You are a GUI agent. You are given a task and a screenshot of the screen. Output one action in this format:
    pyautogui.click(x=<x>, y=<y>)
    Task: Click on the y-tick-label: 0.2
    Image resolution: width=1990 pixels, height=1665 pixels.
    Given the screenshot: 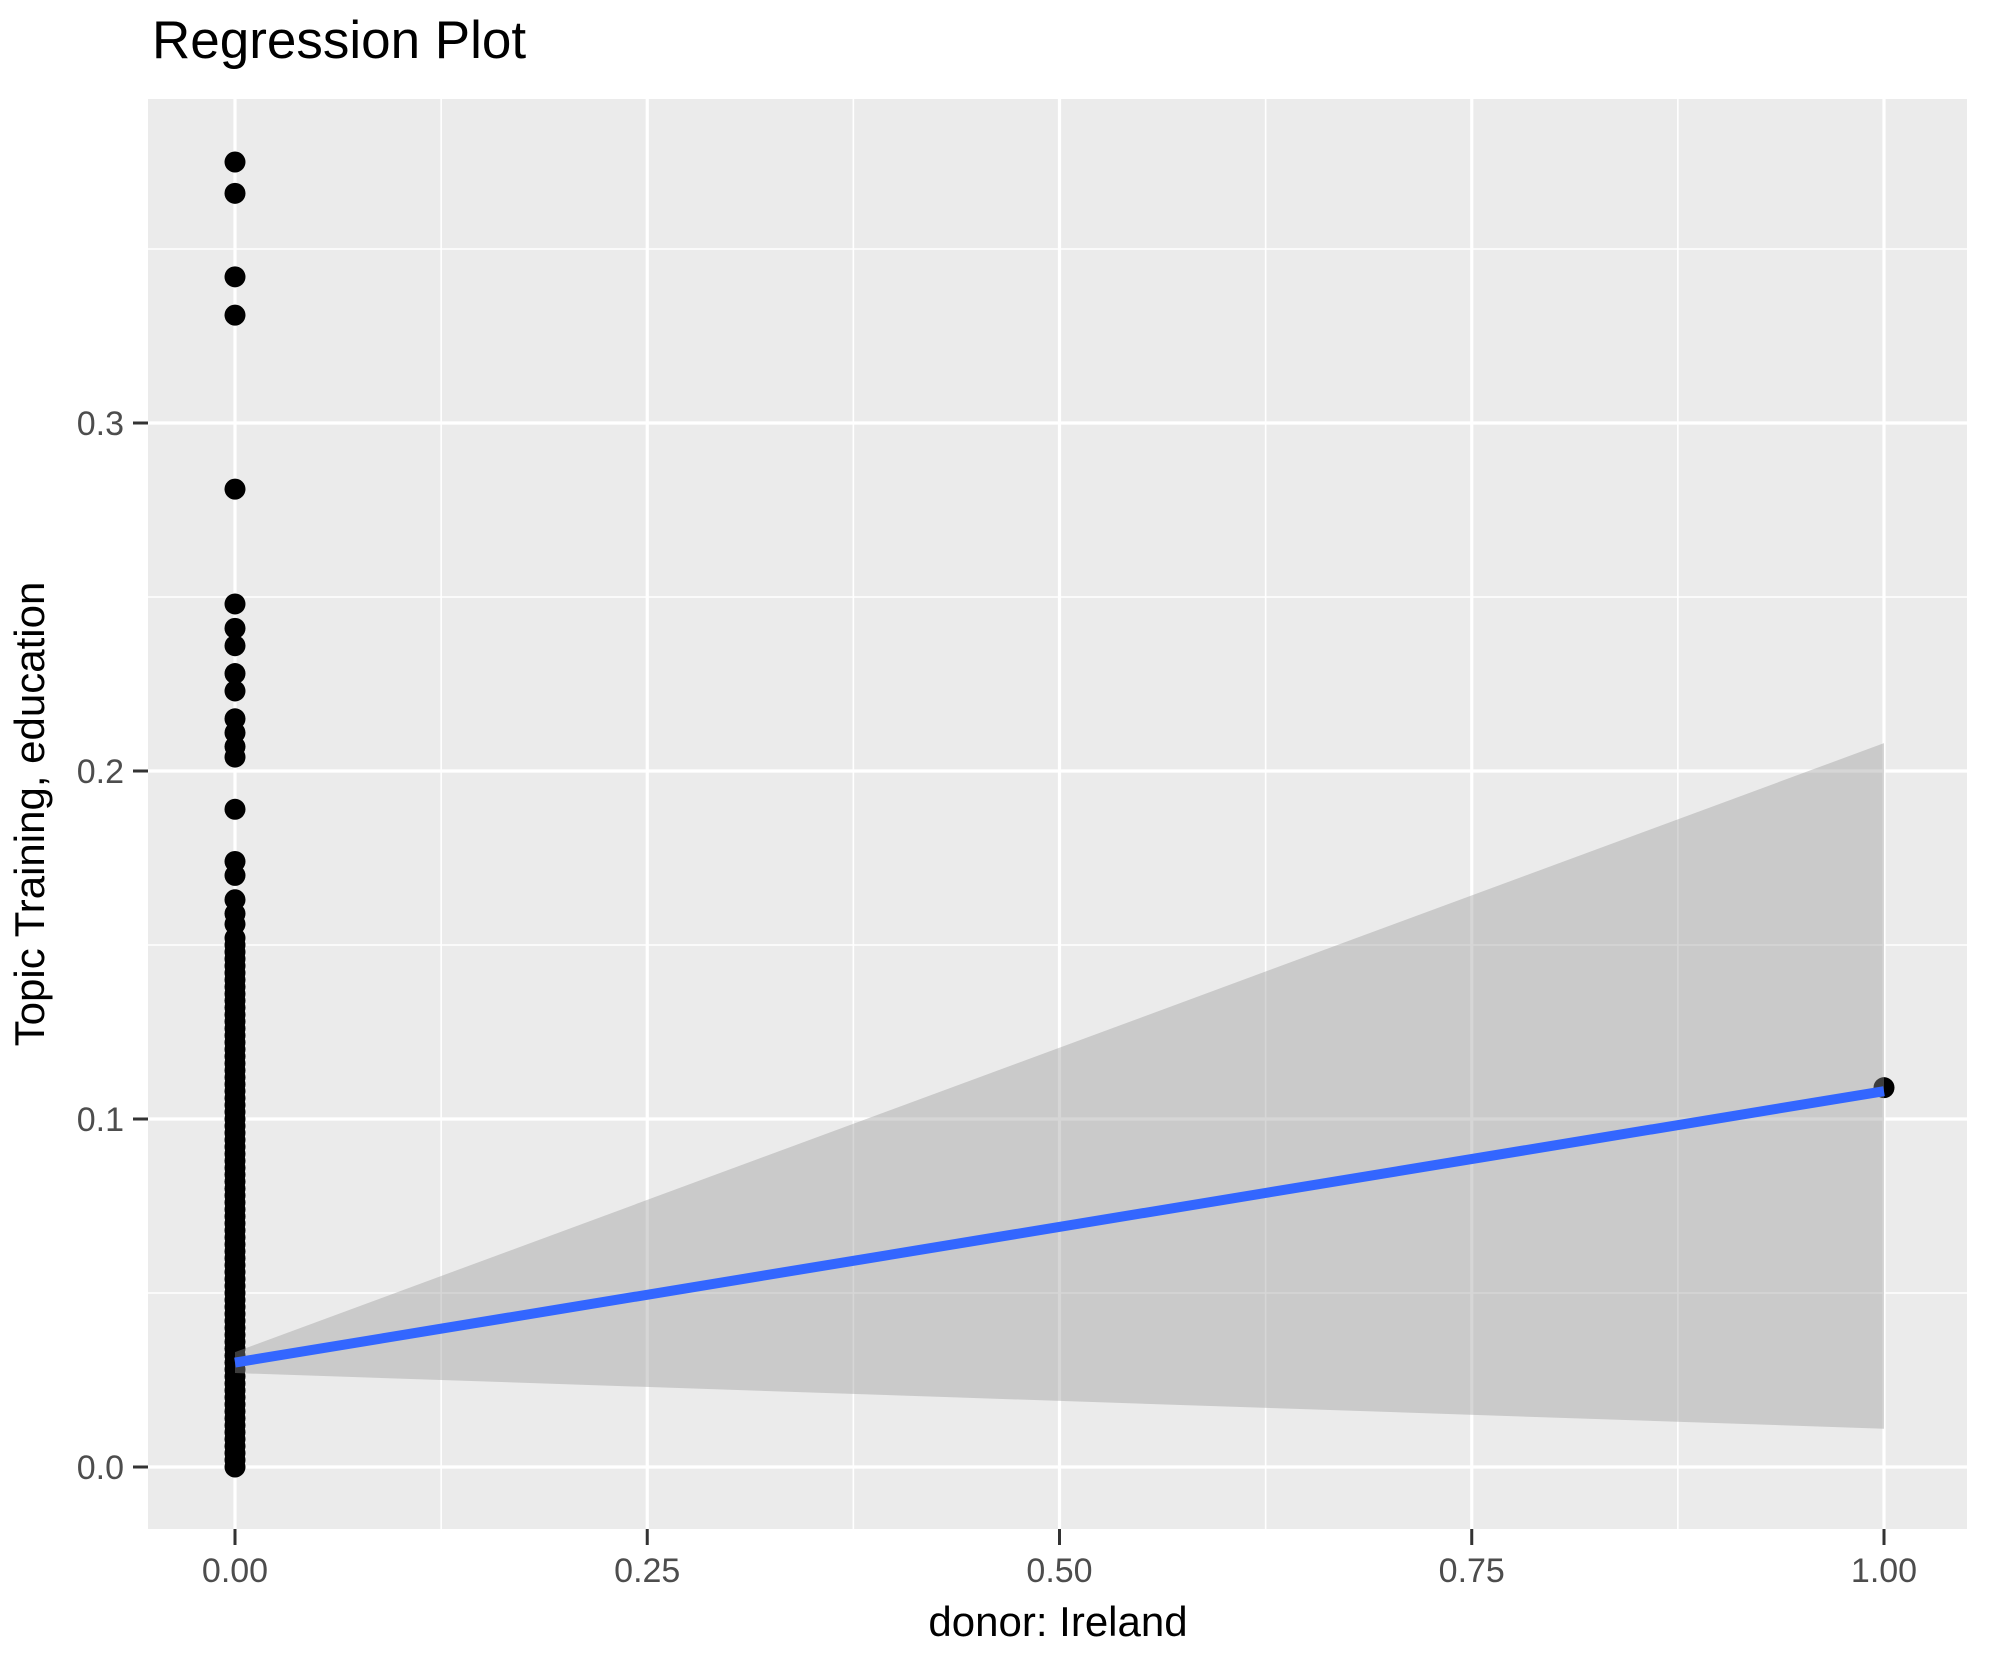 What is the action you would take?
    pyautogui.click(x=100, y=772)
    